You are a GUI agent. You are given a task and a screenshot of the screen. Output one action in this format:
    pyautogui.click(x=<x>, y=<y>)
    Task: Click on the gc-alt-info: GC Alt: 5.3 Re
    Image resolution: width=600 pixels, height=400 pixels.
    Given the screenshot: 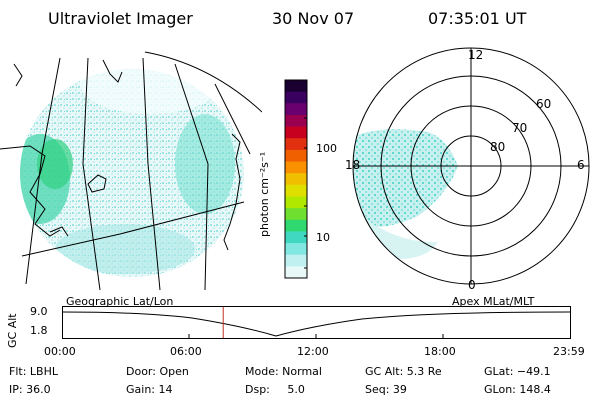 What is the action you would take?
    pyautogui.click(x=403, y=371)
    